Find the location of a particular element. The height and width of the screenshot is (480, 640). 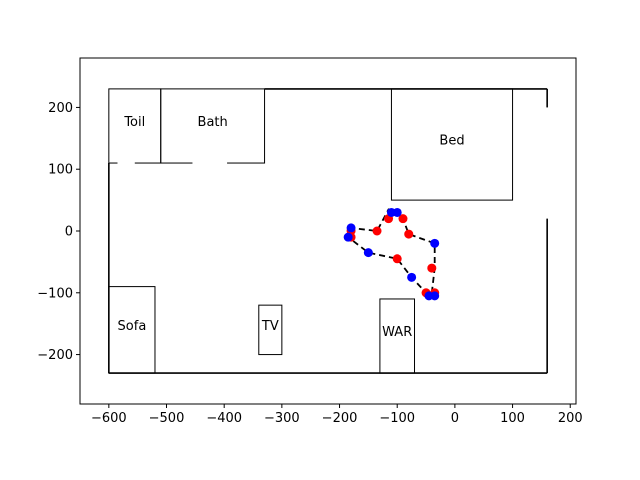

y-tick-label: 200 is located at coordinates (60, 108).